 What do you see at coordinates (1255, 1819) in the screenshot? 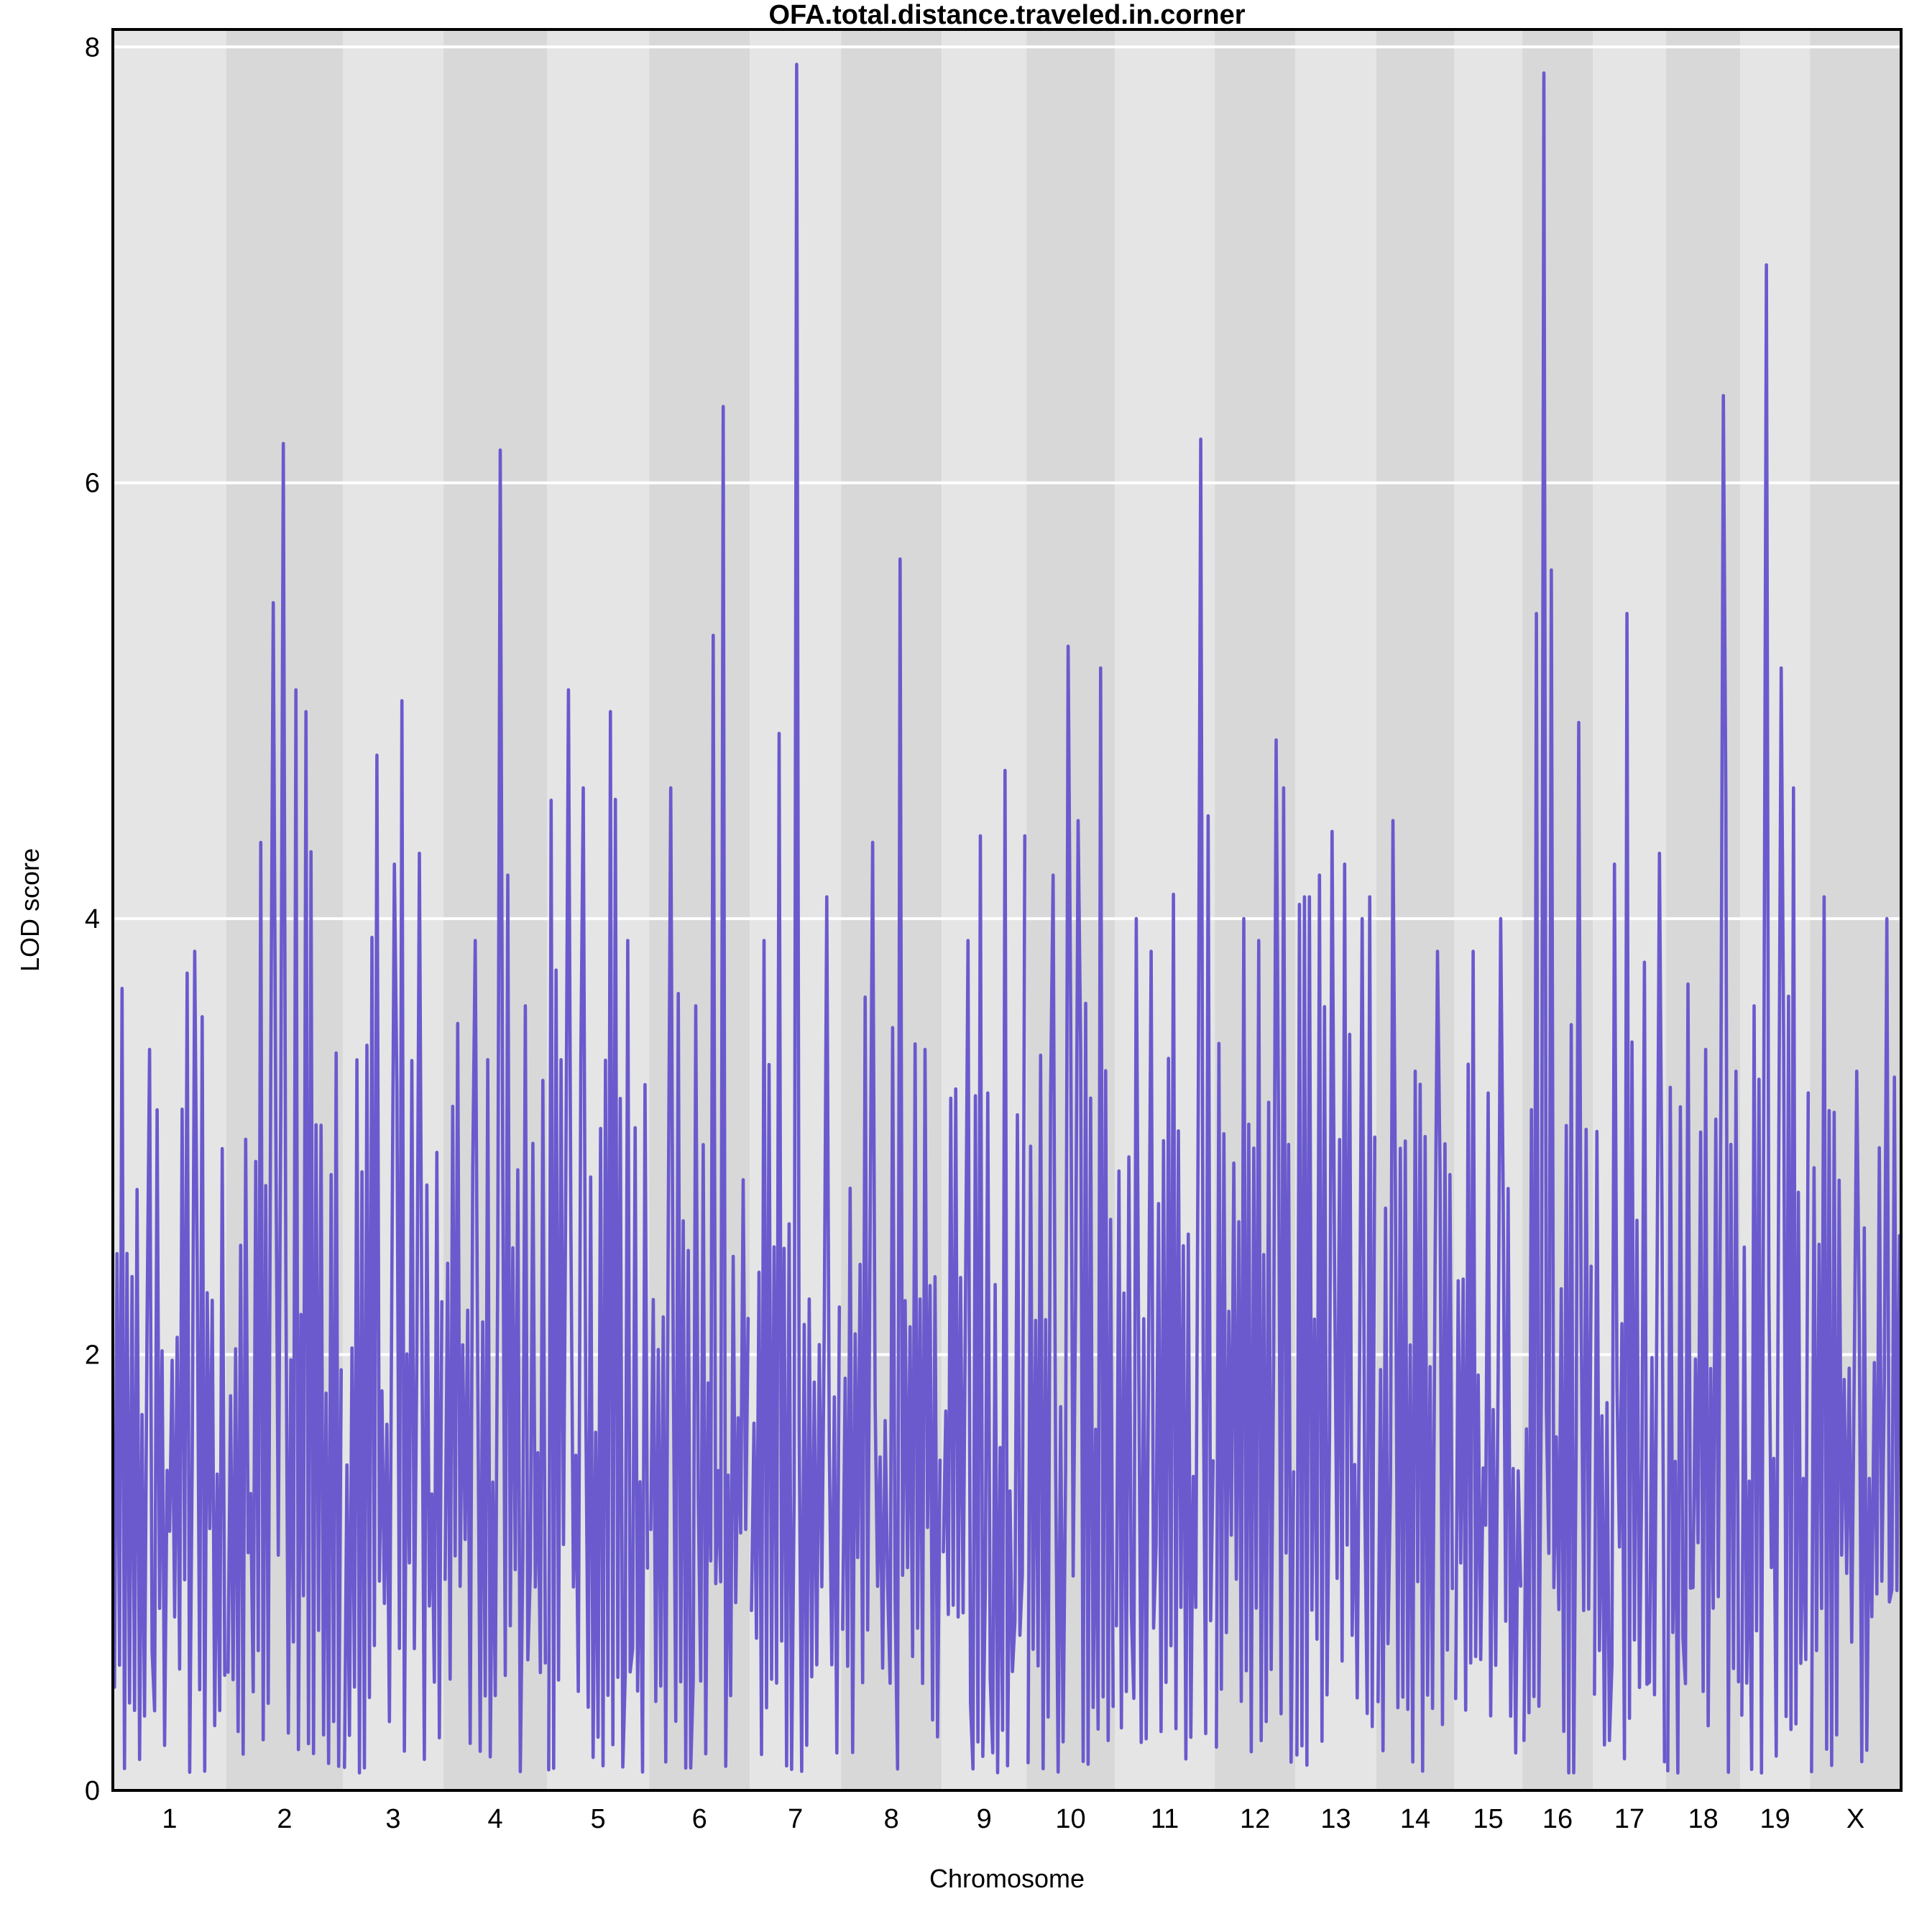
I see `x-tick-label-12: 12` at bounding box center [1255, 1819].